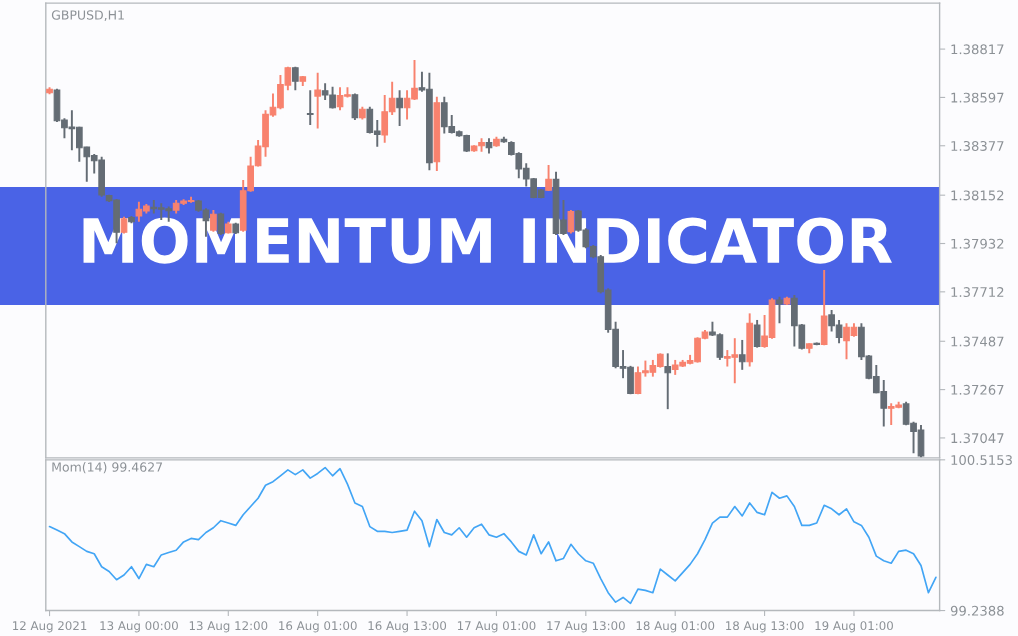 The width and height of the screenshot is (1018, 636). I want to click on annotation: GBPUSD,H1, so click(87, 15).